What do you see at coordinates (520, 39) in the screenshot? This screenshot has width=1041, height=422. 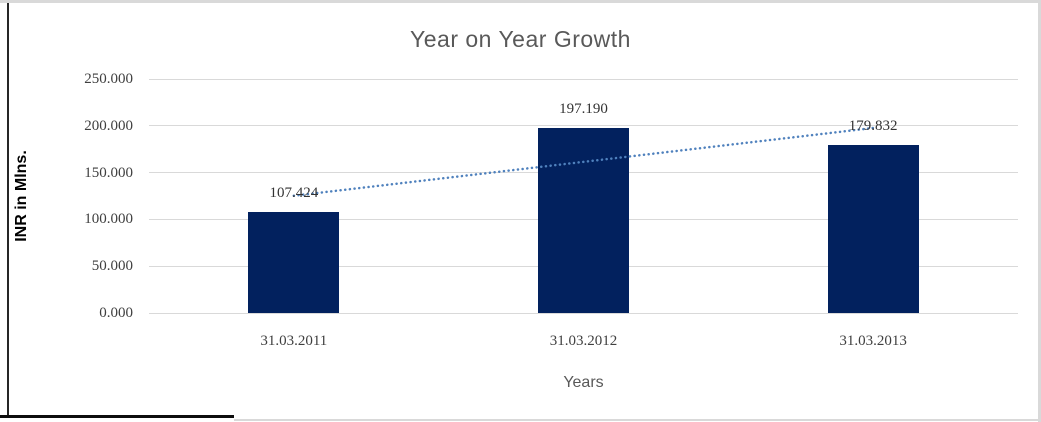 I see `chart-title: Year on Year Growth` at bounding box center [520, 39].